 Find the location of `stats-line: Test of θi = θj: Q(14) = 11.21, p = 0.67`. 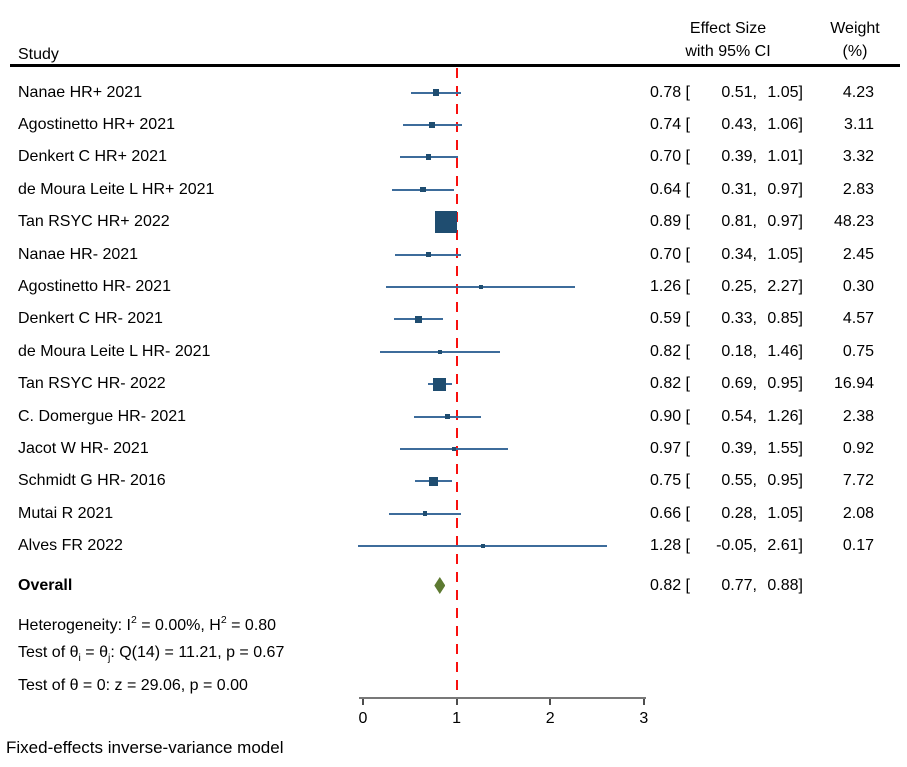

stats-line: Test of θi = θj: Q(14) = 11.21, p = 0.67 is located at coordinates (151, 653).